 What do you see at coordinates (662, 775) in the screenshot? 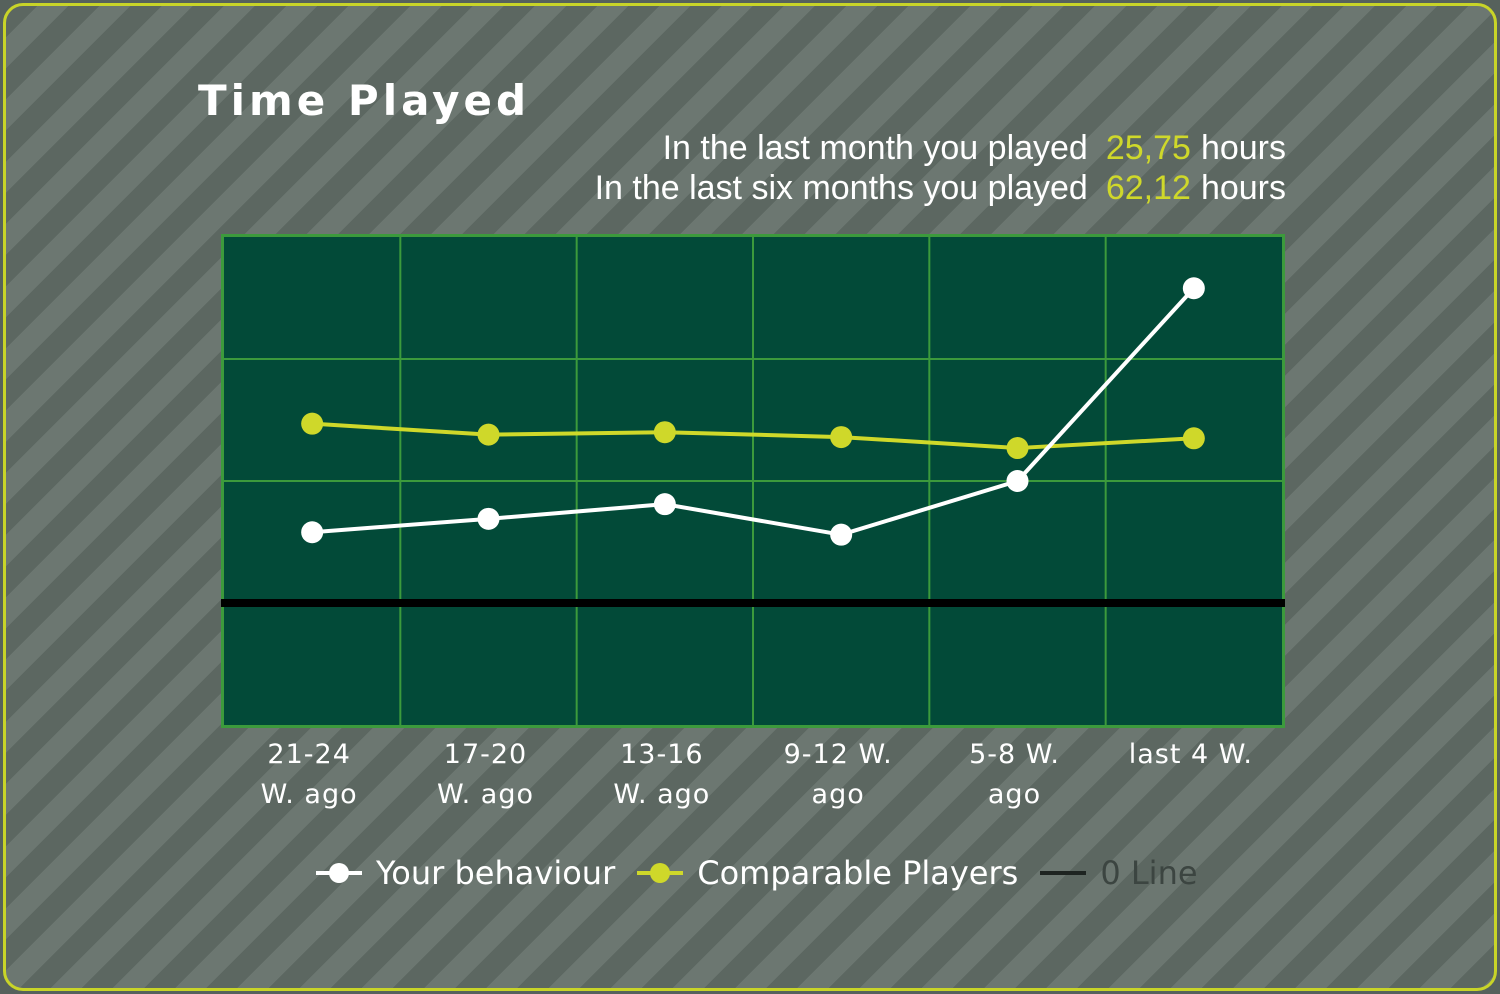
I see `x-tick-label: 13-16 W. ago` at bounding box center [662, 775].